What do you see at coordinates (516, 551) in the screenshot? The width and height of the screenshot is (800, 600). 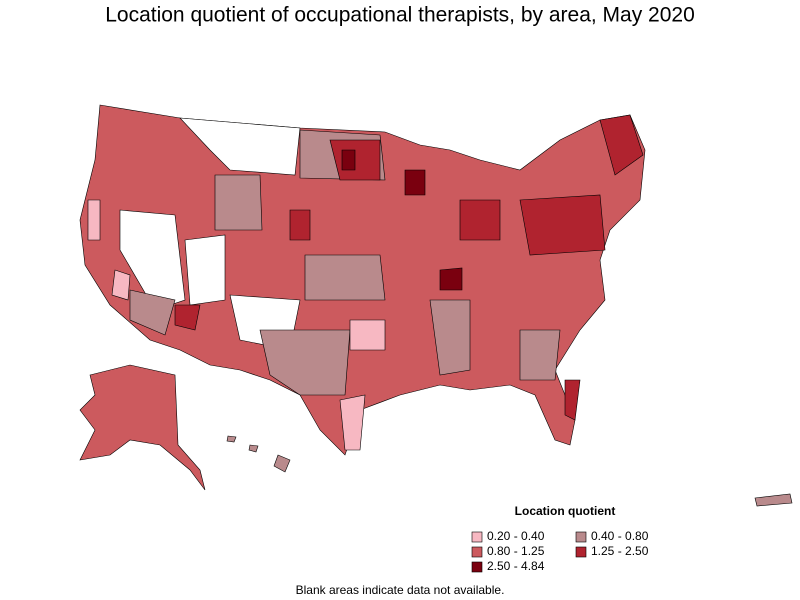 I see `legend-label: 0.80 - 1.25` at bounding box center [516, 551].